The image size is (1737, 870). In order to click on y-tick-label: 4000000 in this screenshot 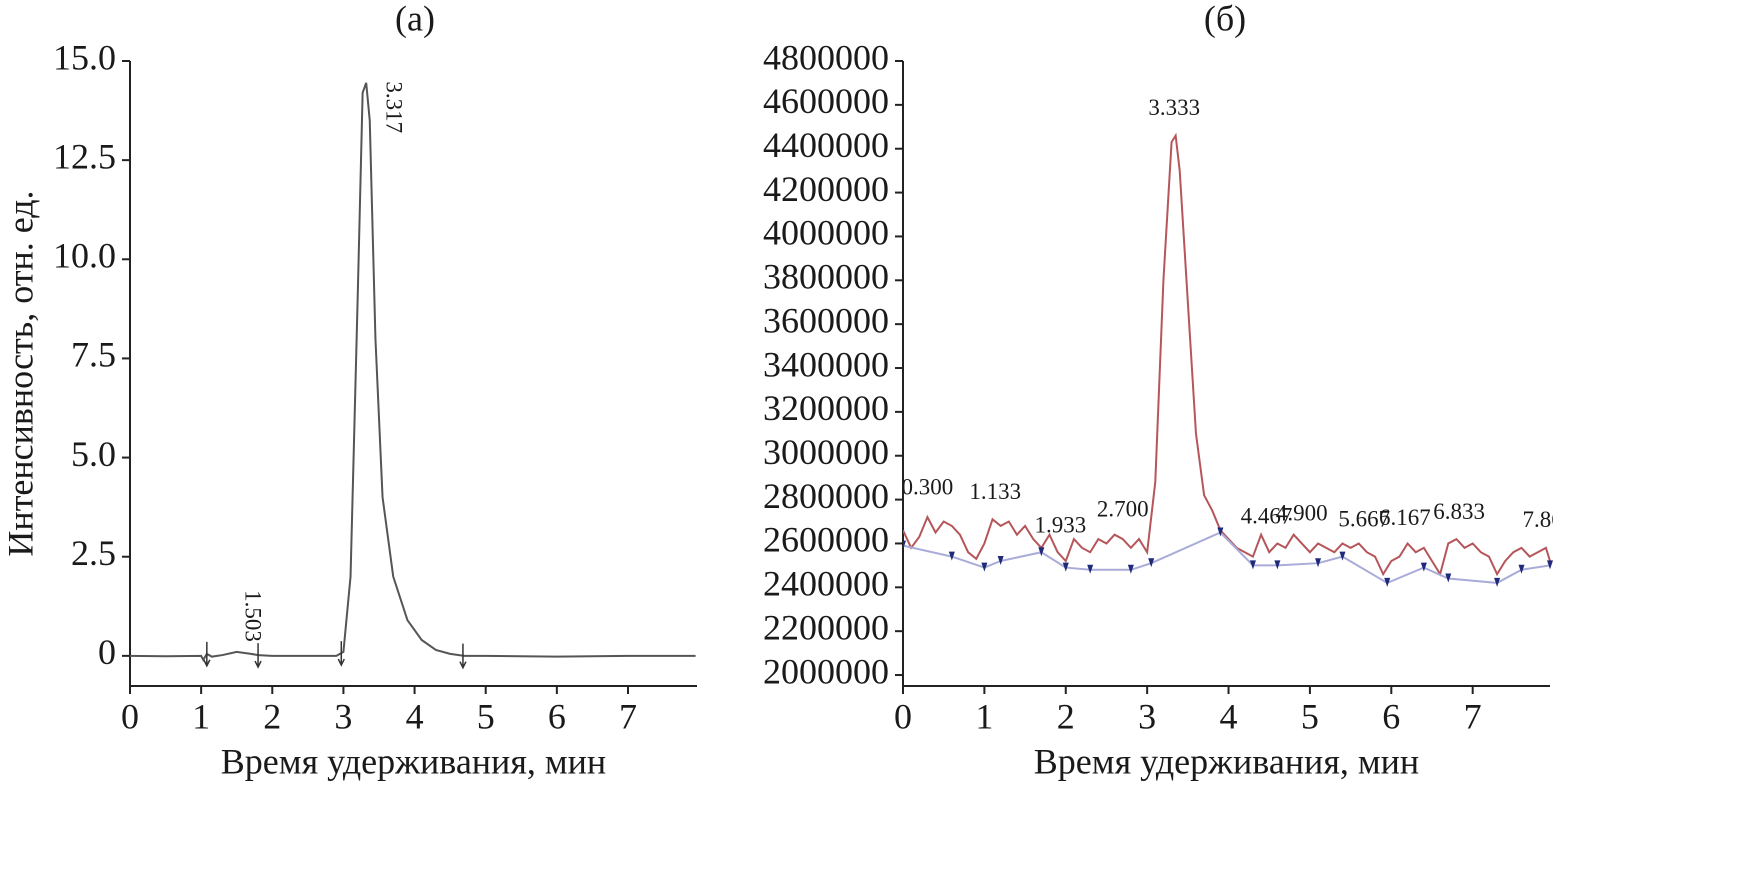, I will do `click(826, 233)`.